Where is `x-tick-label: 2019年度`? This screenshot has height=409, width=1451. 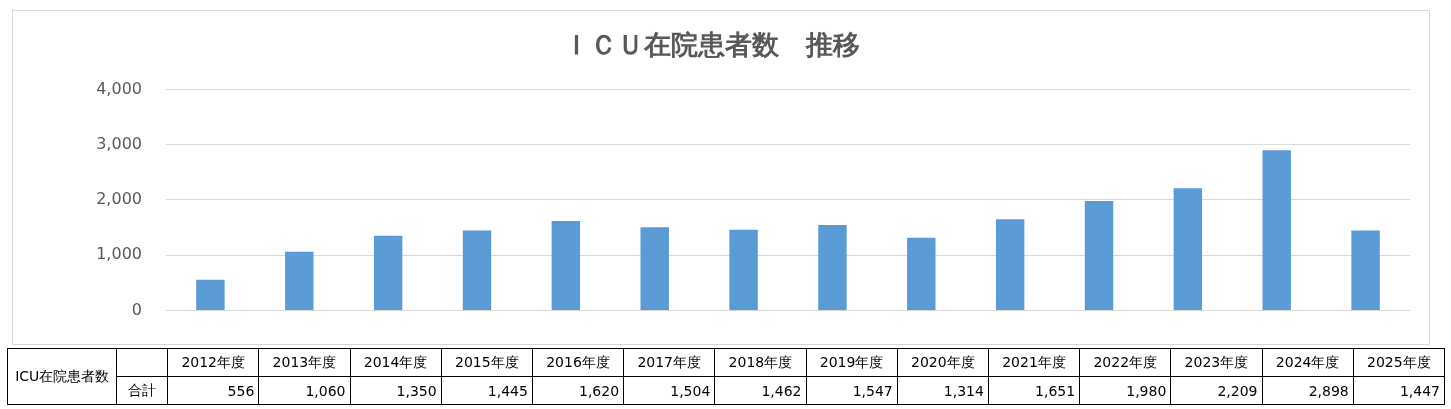
x-tick-label: 2019年度 is located at coordinates (852, 362).